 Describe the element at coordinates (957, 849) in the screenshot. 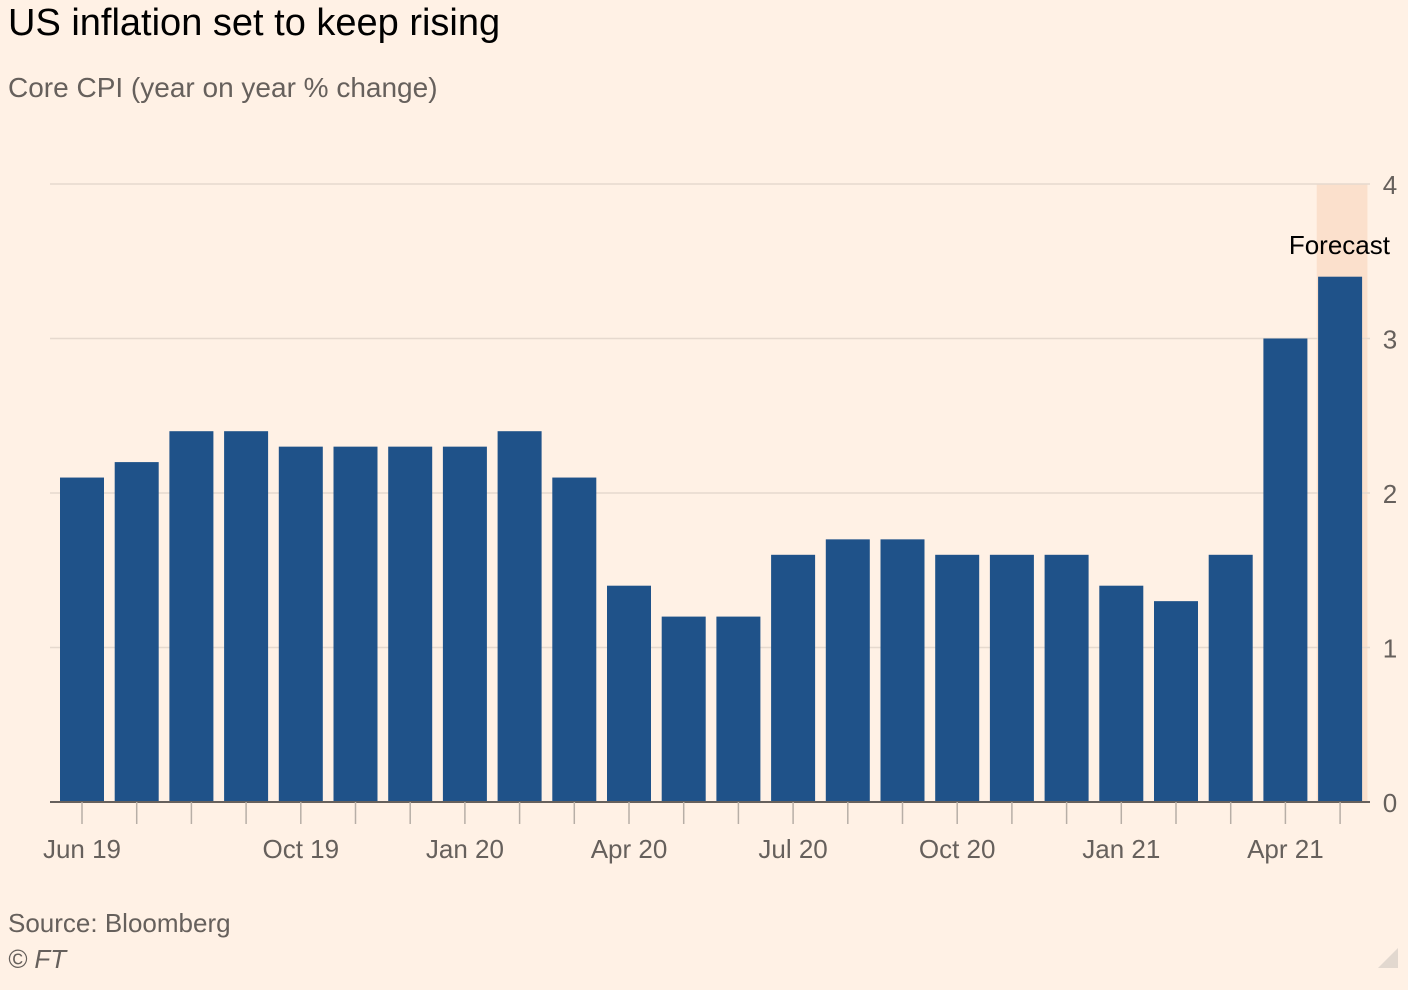

I see `x-tick-label: Oct 20` at that location.